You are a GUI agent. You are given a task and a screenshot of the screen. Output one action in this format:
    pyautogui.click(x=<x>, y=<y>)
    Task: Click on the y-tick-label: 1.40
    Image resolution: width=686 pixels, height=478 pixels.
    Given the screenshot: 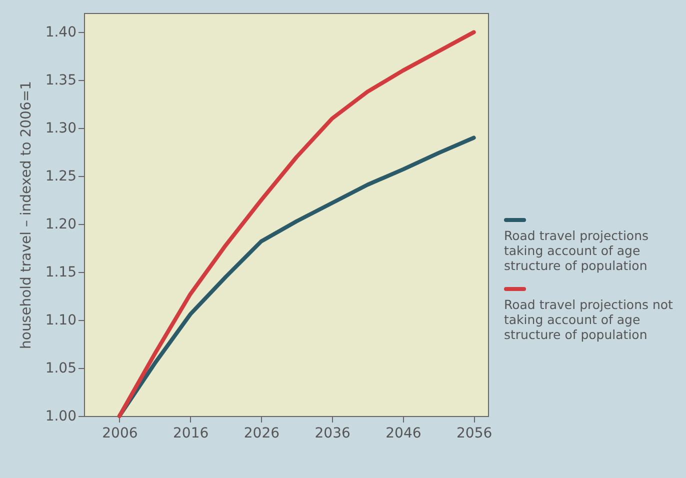 What is the action you would take?
    pyautogui.click(x=60, y=32)
    